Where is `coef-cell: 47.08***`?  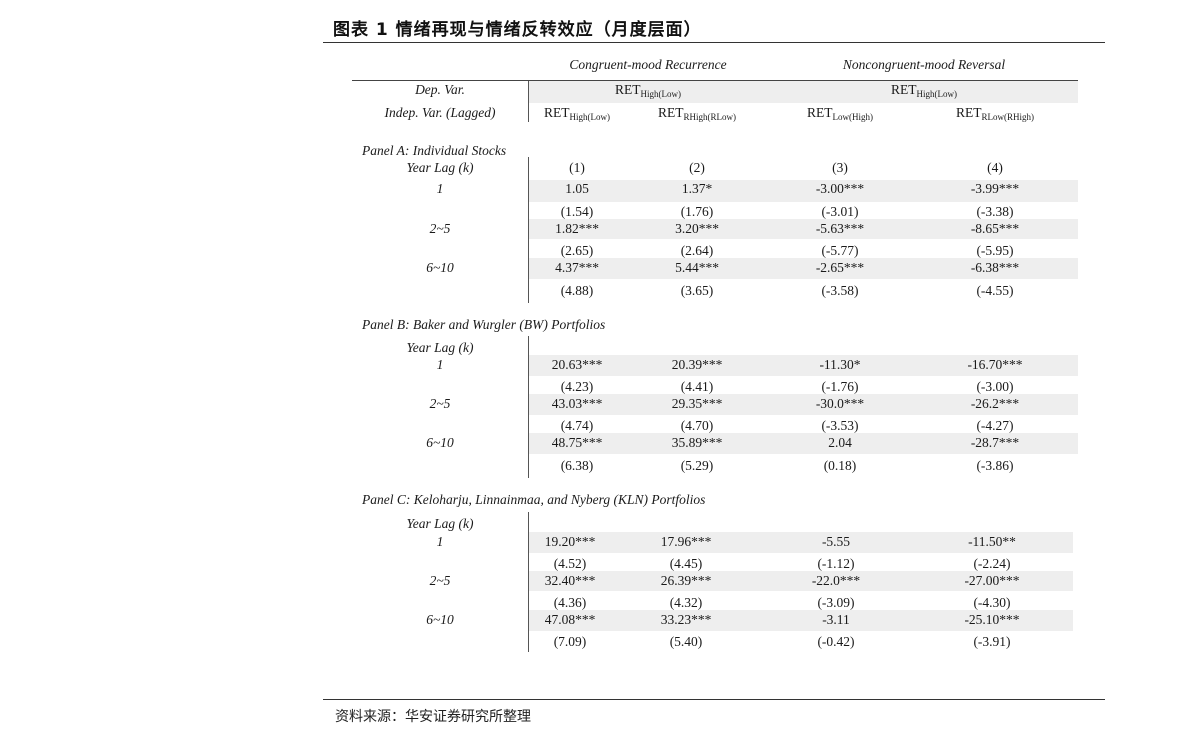
coef-cell: 47.08*** is located at coordinates (570, 619).